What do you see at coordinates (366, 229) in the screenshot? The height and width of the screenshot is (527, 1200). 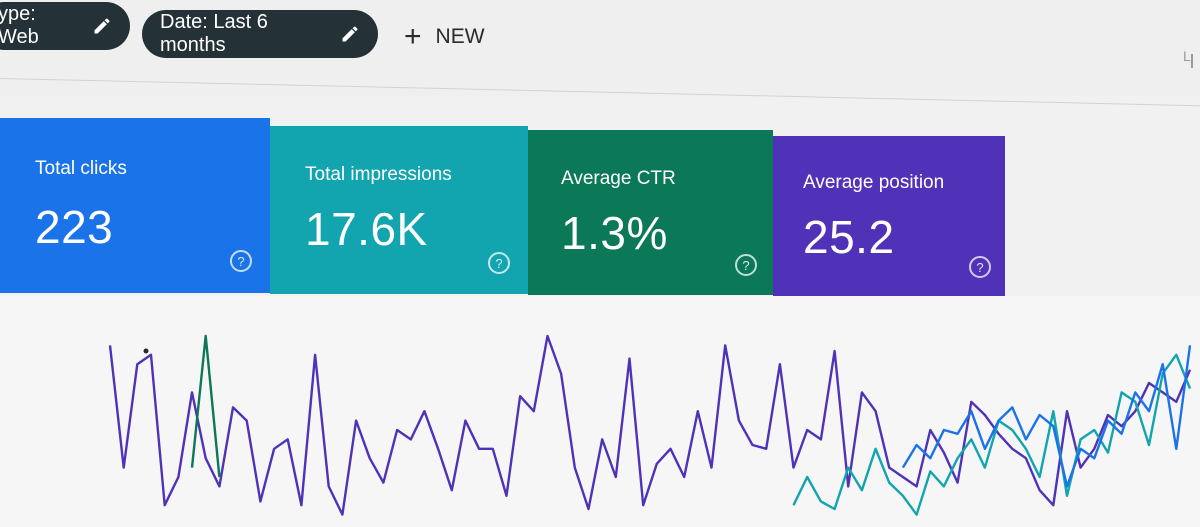 I see `card-value: 17.6K` at bounding box center [366, 229].